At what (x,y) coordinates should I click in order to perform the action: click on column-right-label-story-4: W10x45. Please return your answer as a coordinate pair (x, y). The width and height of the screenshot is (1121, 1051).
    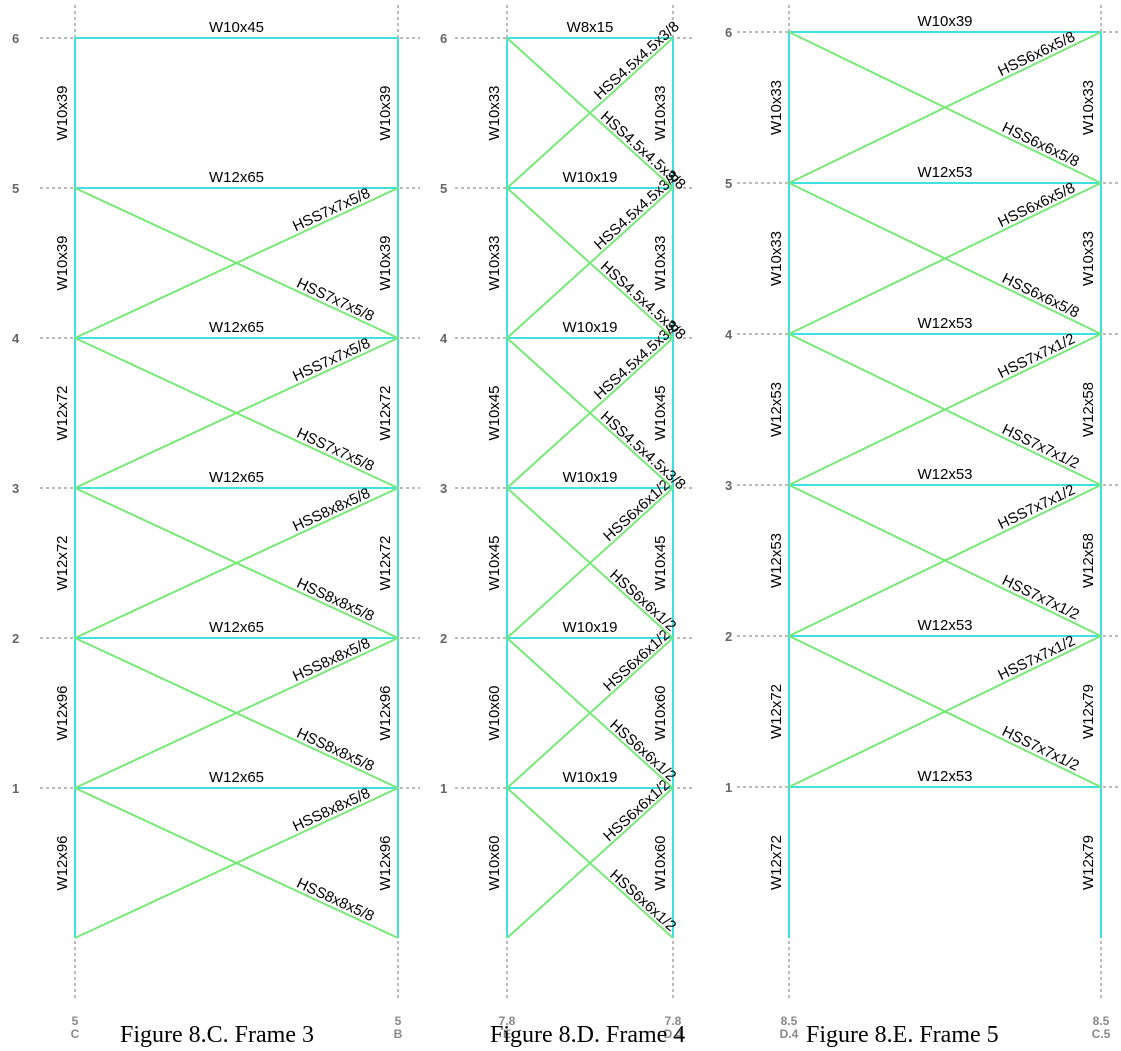
    Looking at the image, I should click on (660, 412).